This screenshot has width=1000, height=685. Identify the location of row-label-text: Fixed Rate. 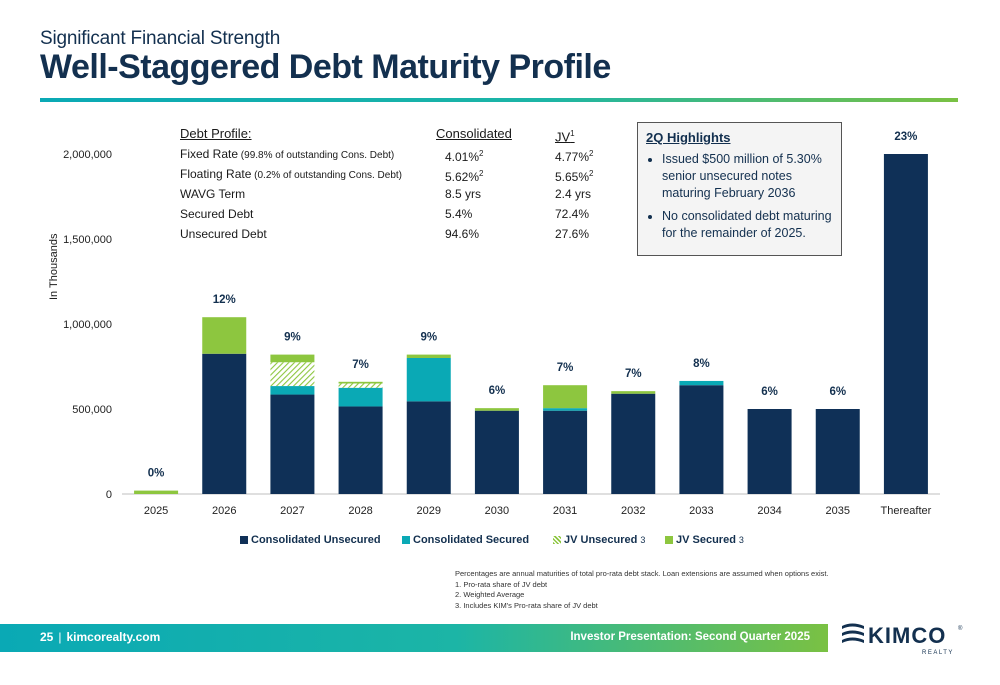
(209, 154).